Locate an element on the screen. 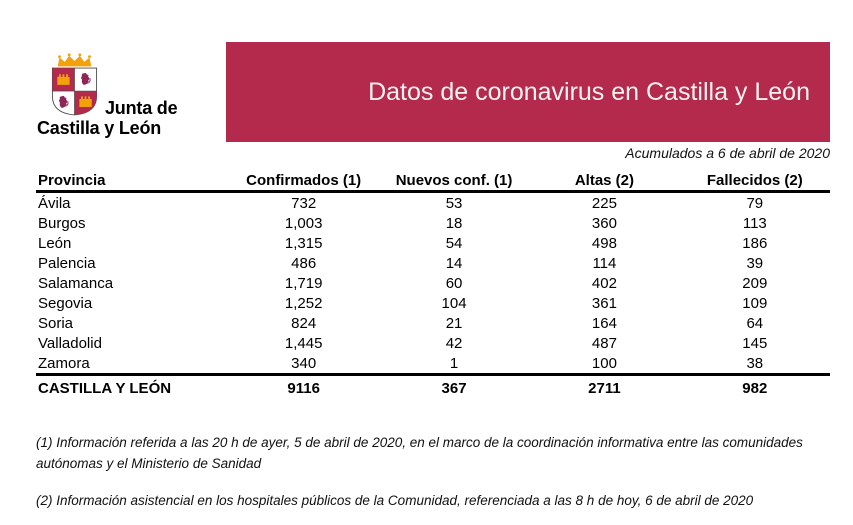  cell-altas: 114 is located at coordinates (604, 263).